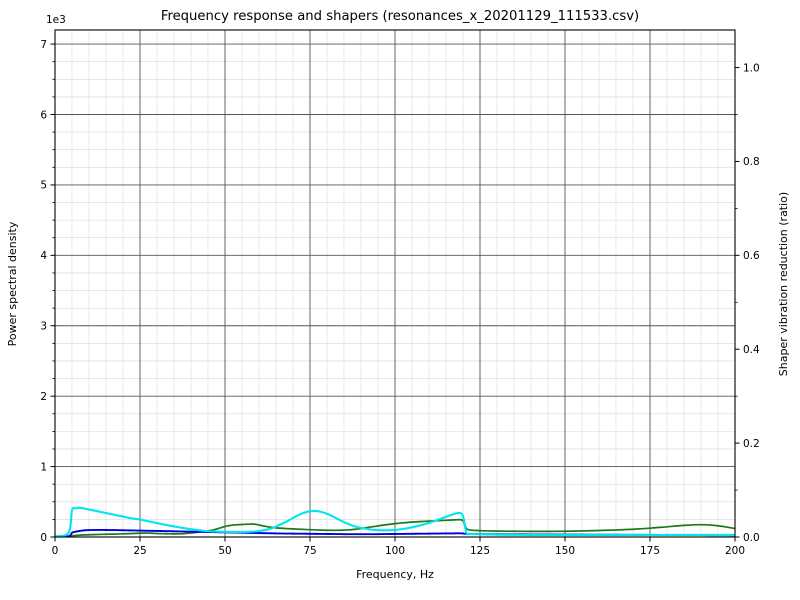 The image size is (800, 600). I want to click on y-tick-label: 7, so click(43, 45).